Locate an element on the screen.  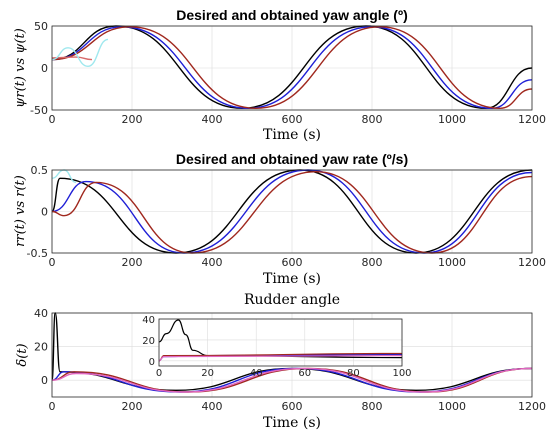
panel-title: Desired and obtained yaw angle (º) is located at coordinates (292, 15).